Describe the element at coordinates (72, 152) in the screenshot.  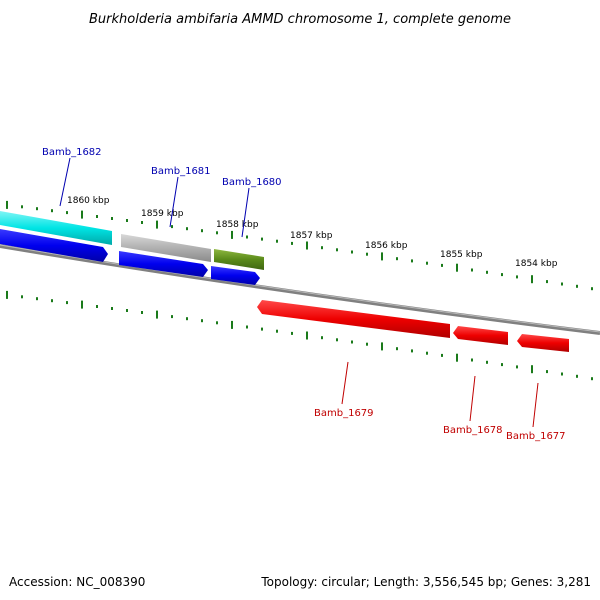
I see `gene-label-bamb-1682: Bamb_1682` at that location.